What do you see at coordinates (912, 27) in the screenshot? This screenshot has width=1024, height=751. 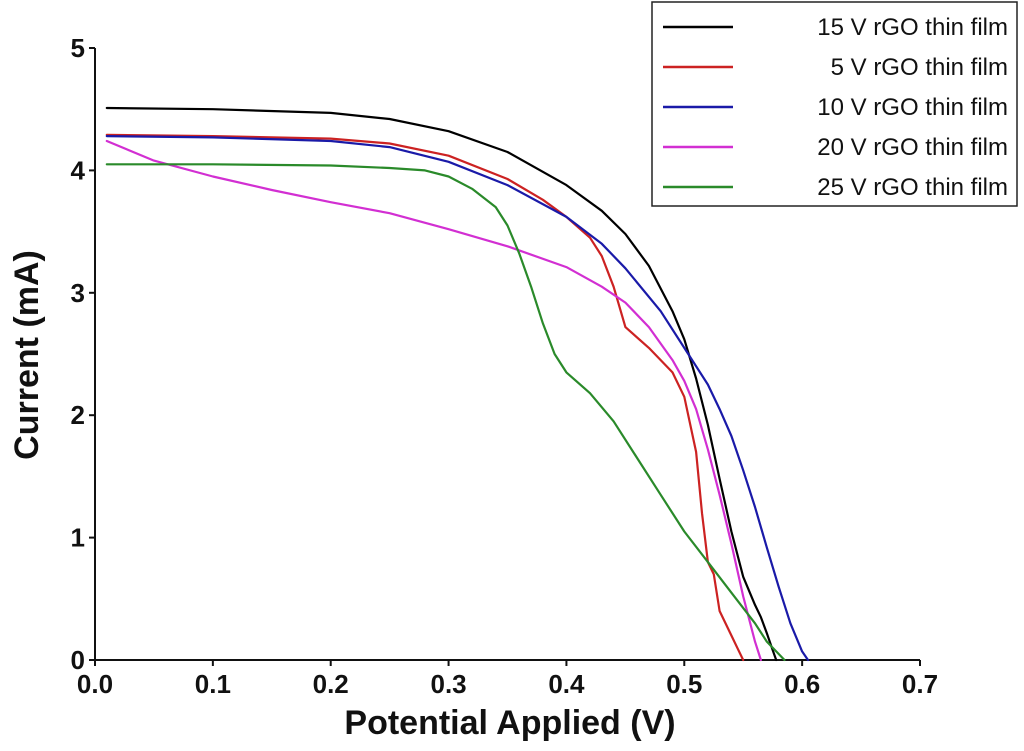 I see `legend-label-15-v-rgo-thin-film: 15 V rGO thin film` at bounding box center [912, 27].